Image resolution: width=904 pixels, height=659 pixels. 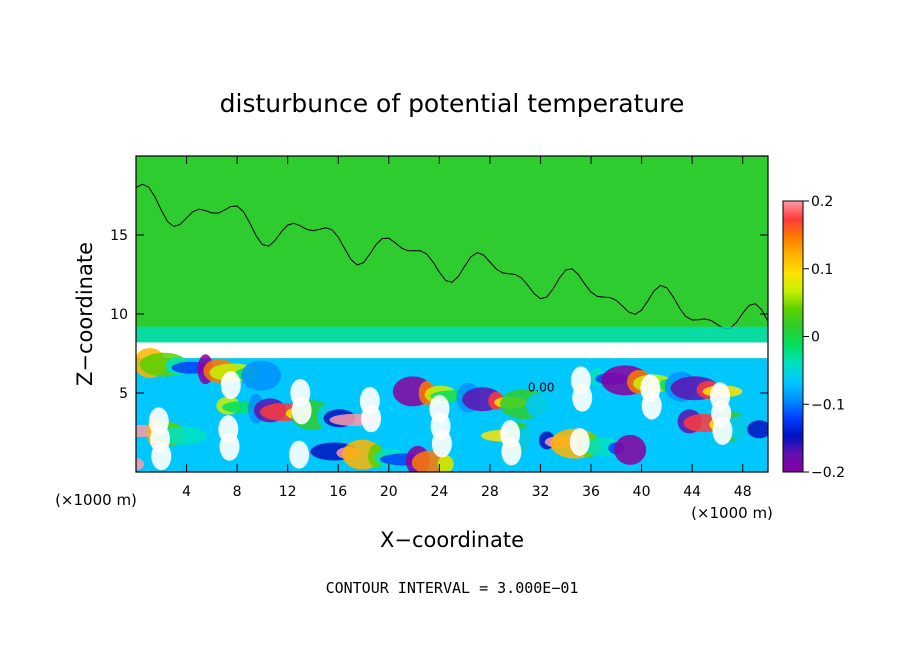 What do you see at coordinates (288, 492) in the screenshot?
I see `x-tick-label: 12` at bounding box center [288, 492].